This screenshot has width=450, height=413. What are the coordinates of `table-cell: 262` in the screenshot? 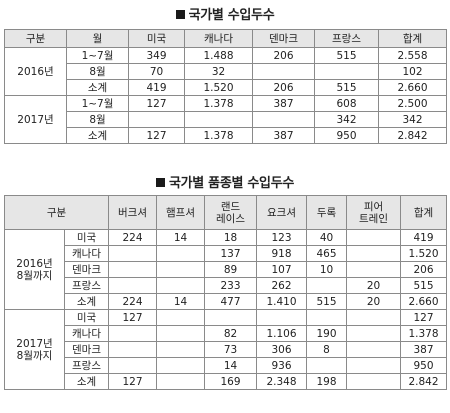 It's located at (282, 285).